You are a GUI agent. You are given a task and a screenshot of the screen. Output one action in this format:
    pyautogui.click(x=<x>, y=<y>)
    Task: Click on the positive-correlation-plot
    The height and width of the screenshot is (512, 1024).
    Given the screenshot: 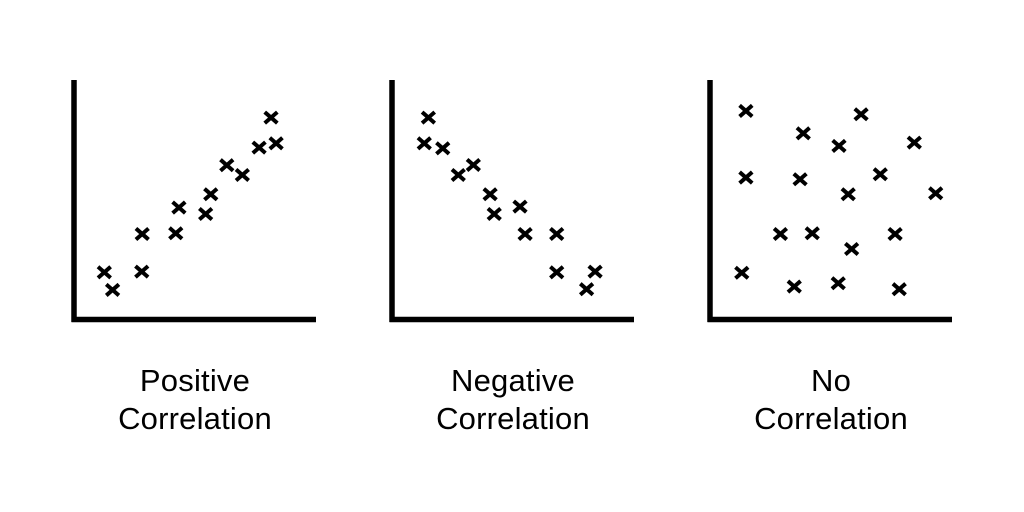 What is the action you would take?
    pyautogui.click(x=193, y=201)
    